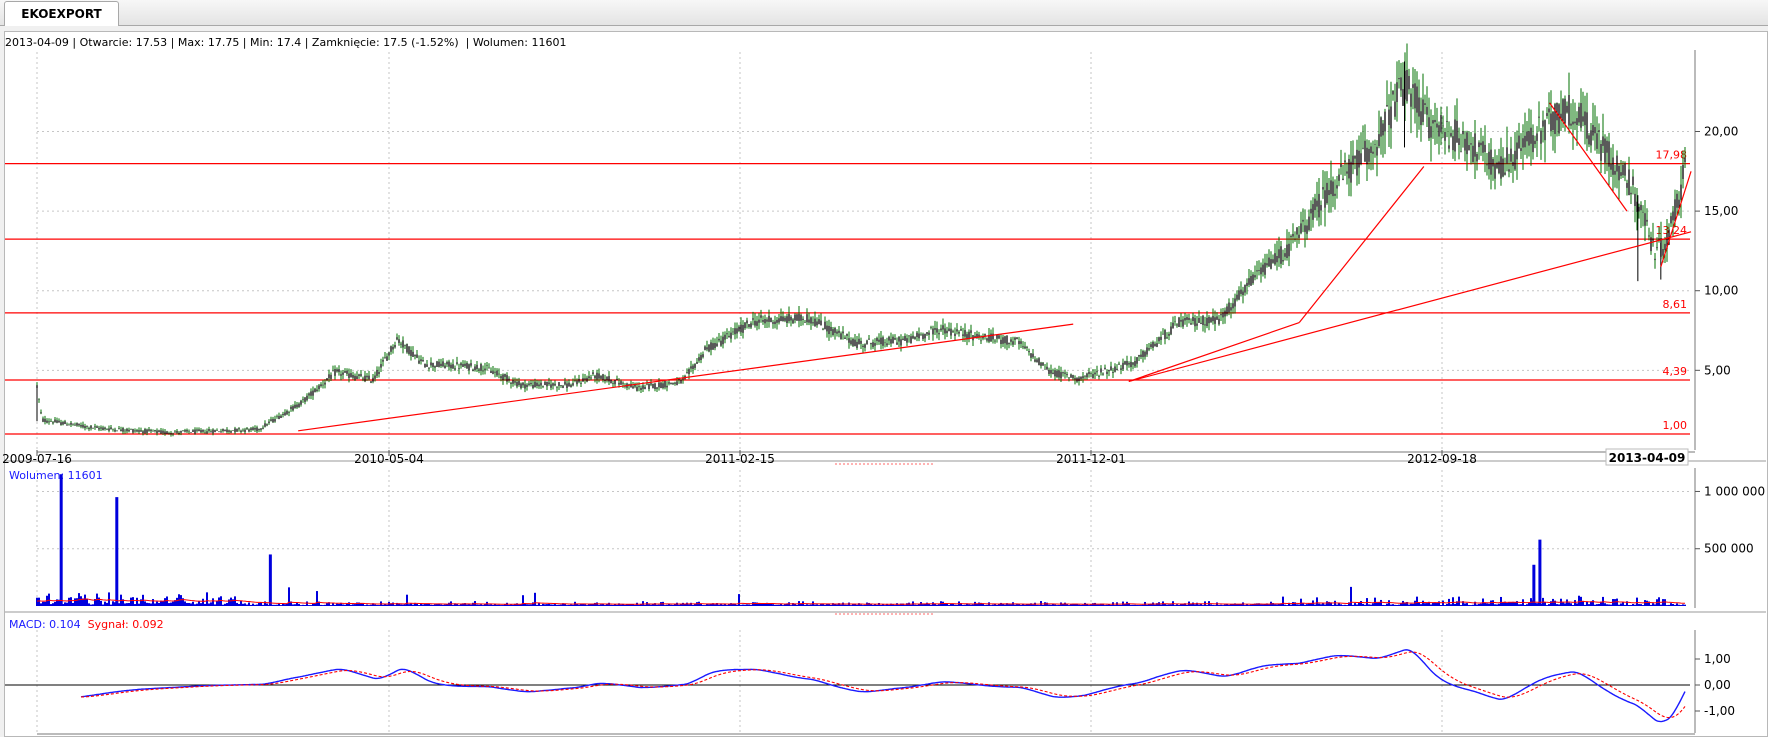 This screenshot has width=1768, height=737. What do you see at coordinates (1721, 291) in the screenshot?
I see `y-tick-label: 10,00` at bounding box center [1721, 291].